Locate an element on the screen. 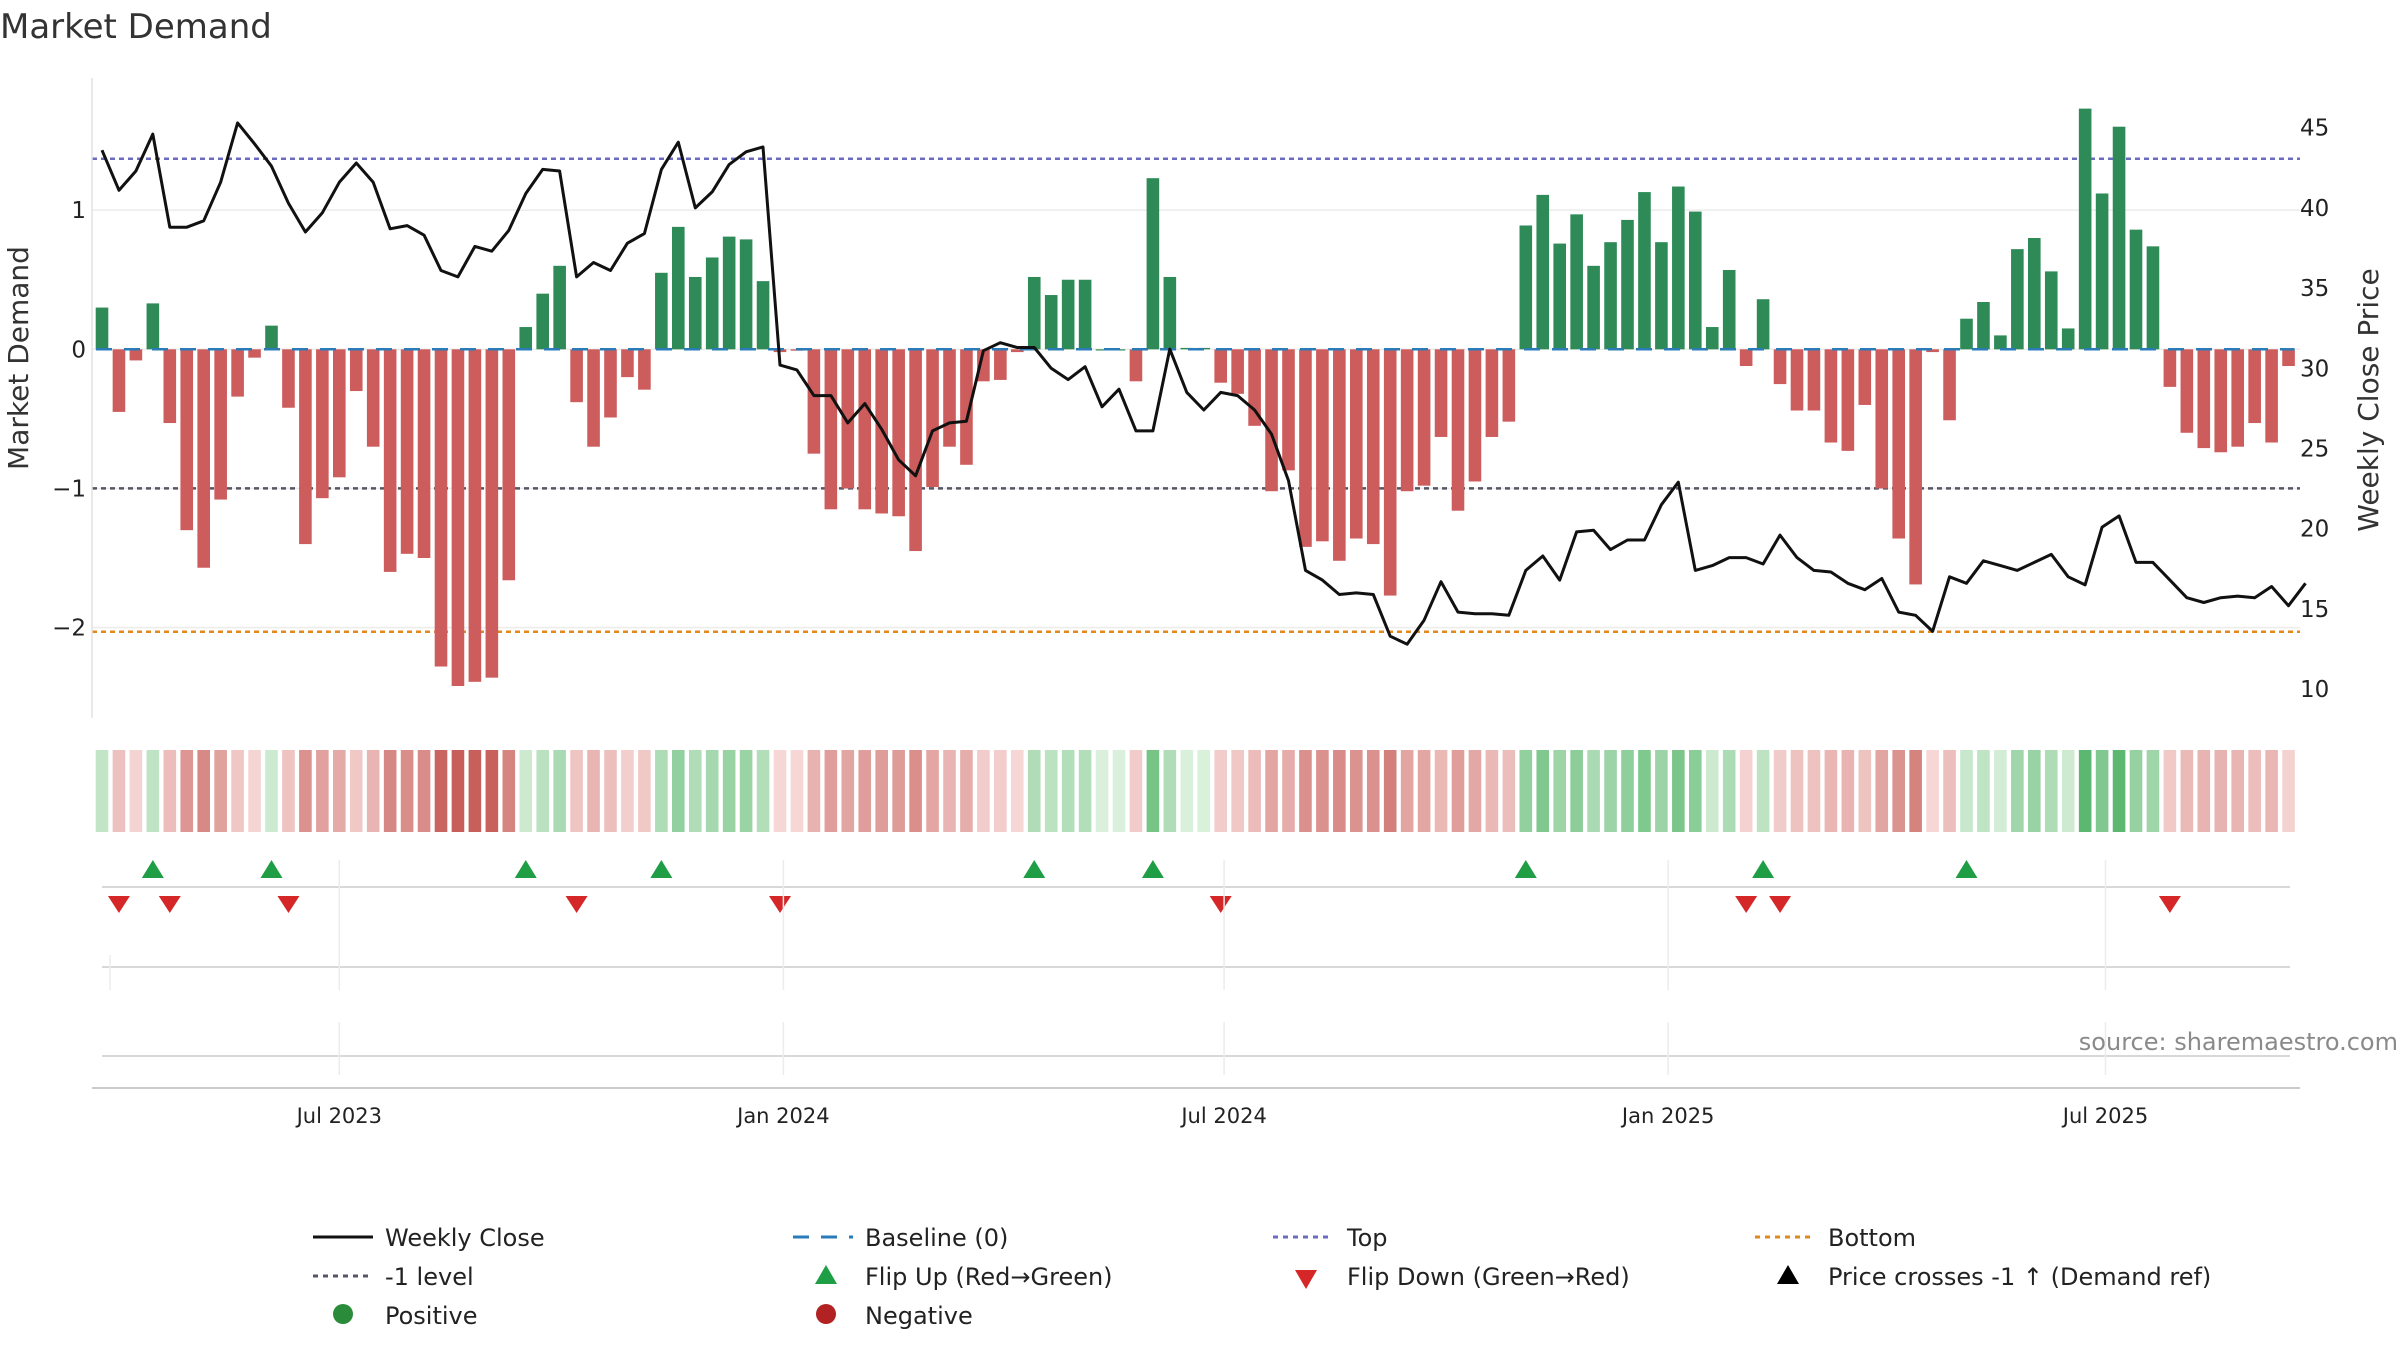 The image size is (2400, 1350). legend-item-flip-up: Flip Up (Red→Green) is located at coordinates (964, 1277).